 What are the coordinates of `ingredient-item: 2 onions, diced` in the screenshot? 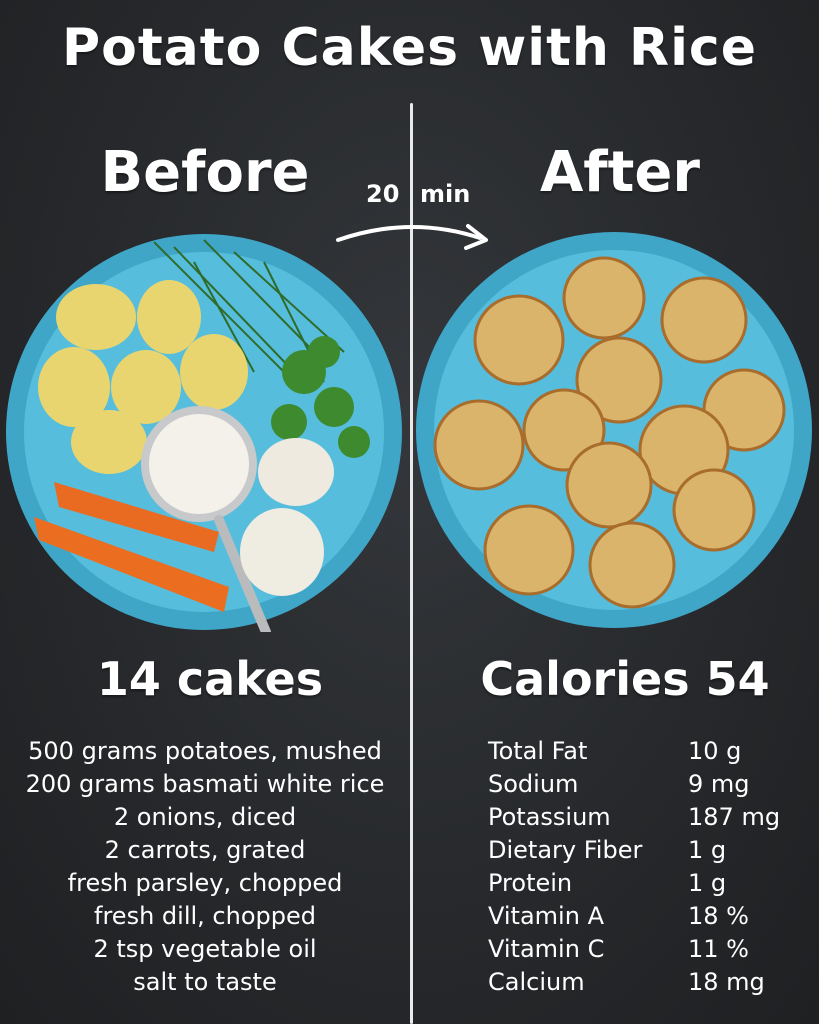 It's located at (205, 817).